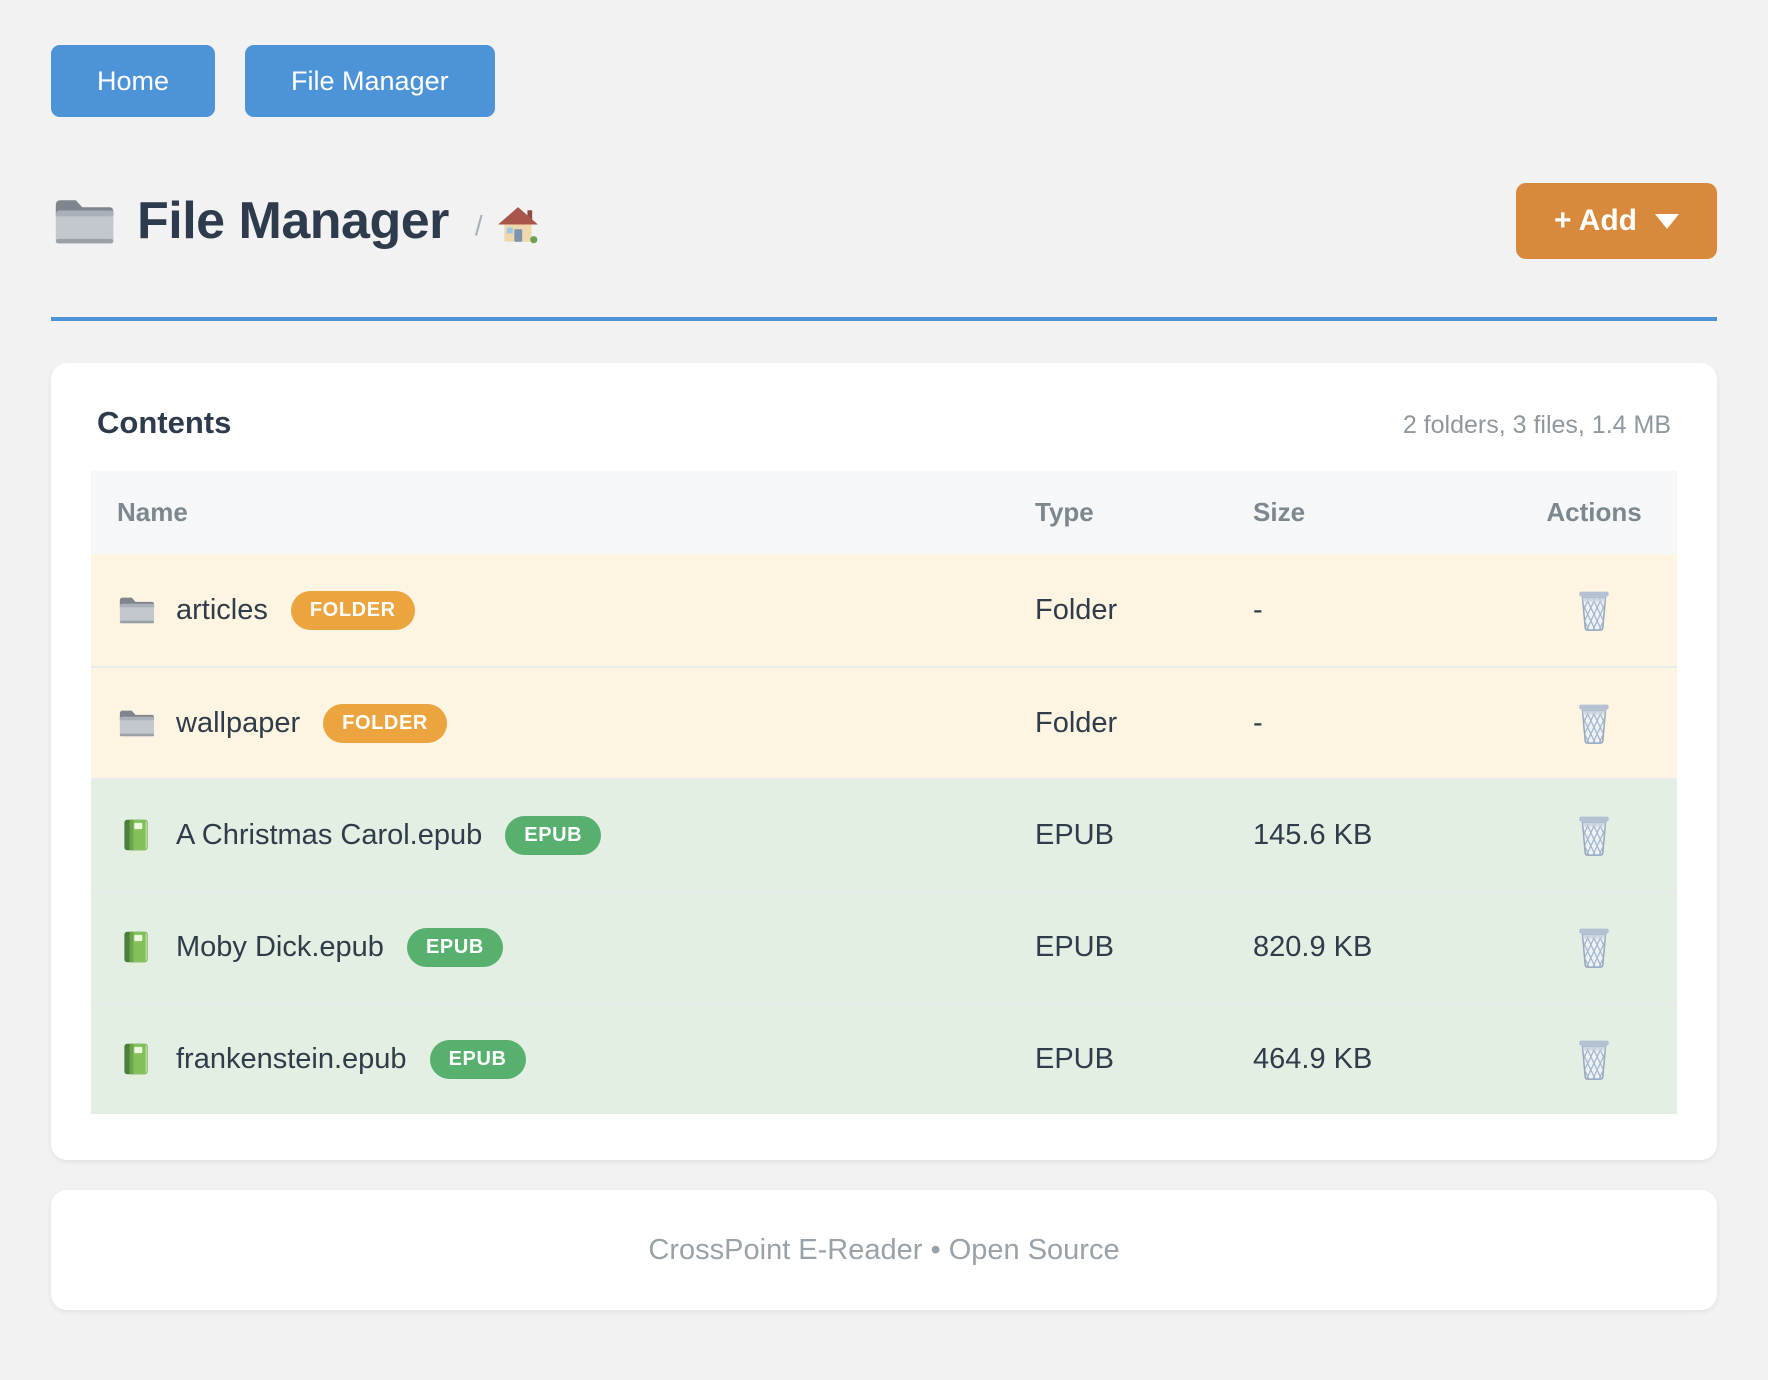  I want to click on column-header-size: Size, so click(1279, 512).